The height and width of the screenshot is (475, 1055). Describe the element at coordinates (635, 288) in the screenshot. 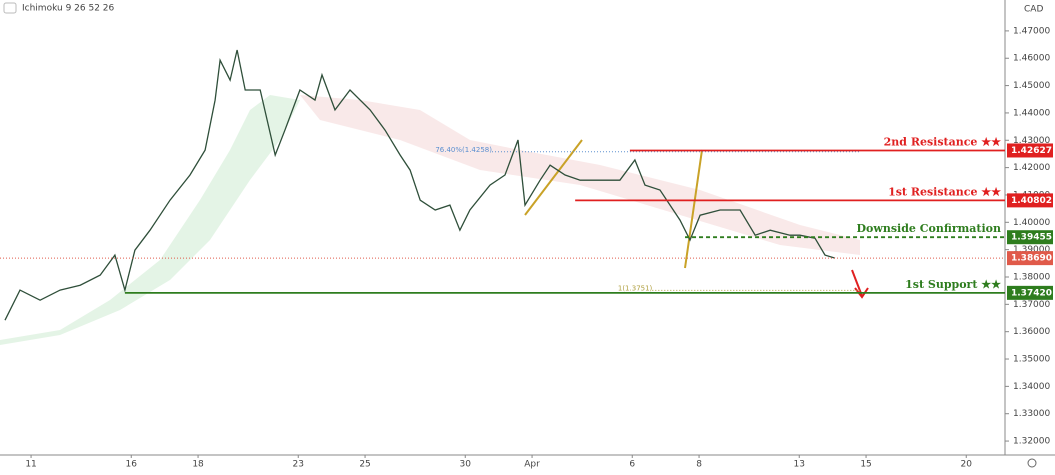

I see `fib-label: 1(1.3751)` at that location.